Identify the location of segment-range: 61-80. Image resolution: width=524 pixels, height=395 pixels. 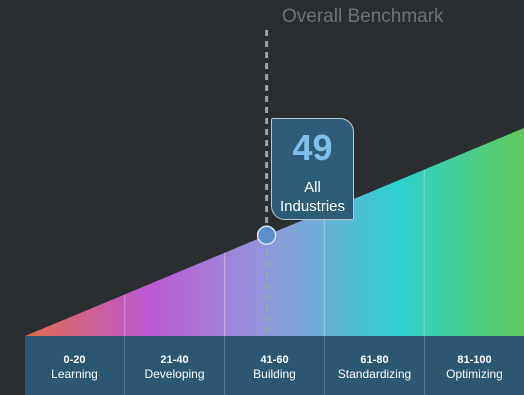
(374, 360).